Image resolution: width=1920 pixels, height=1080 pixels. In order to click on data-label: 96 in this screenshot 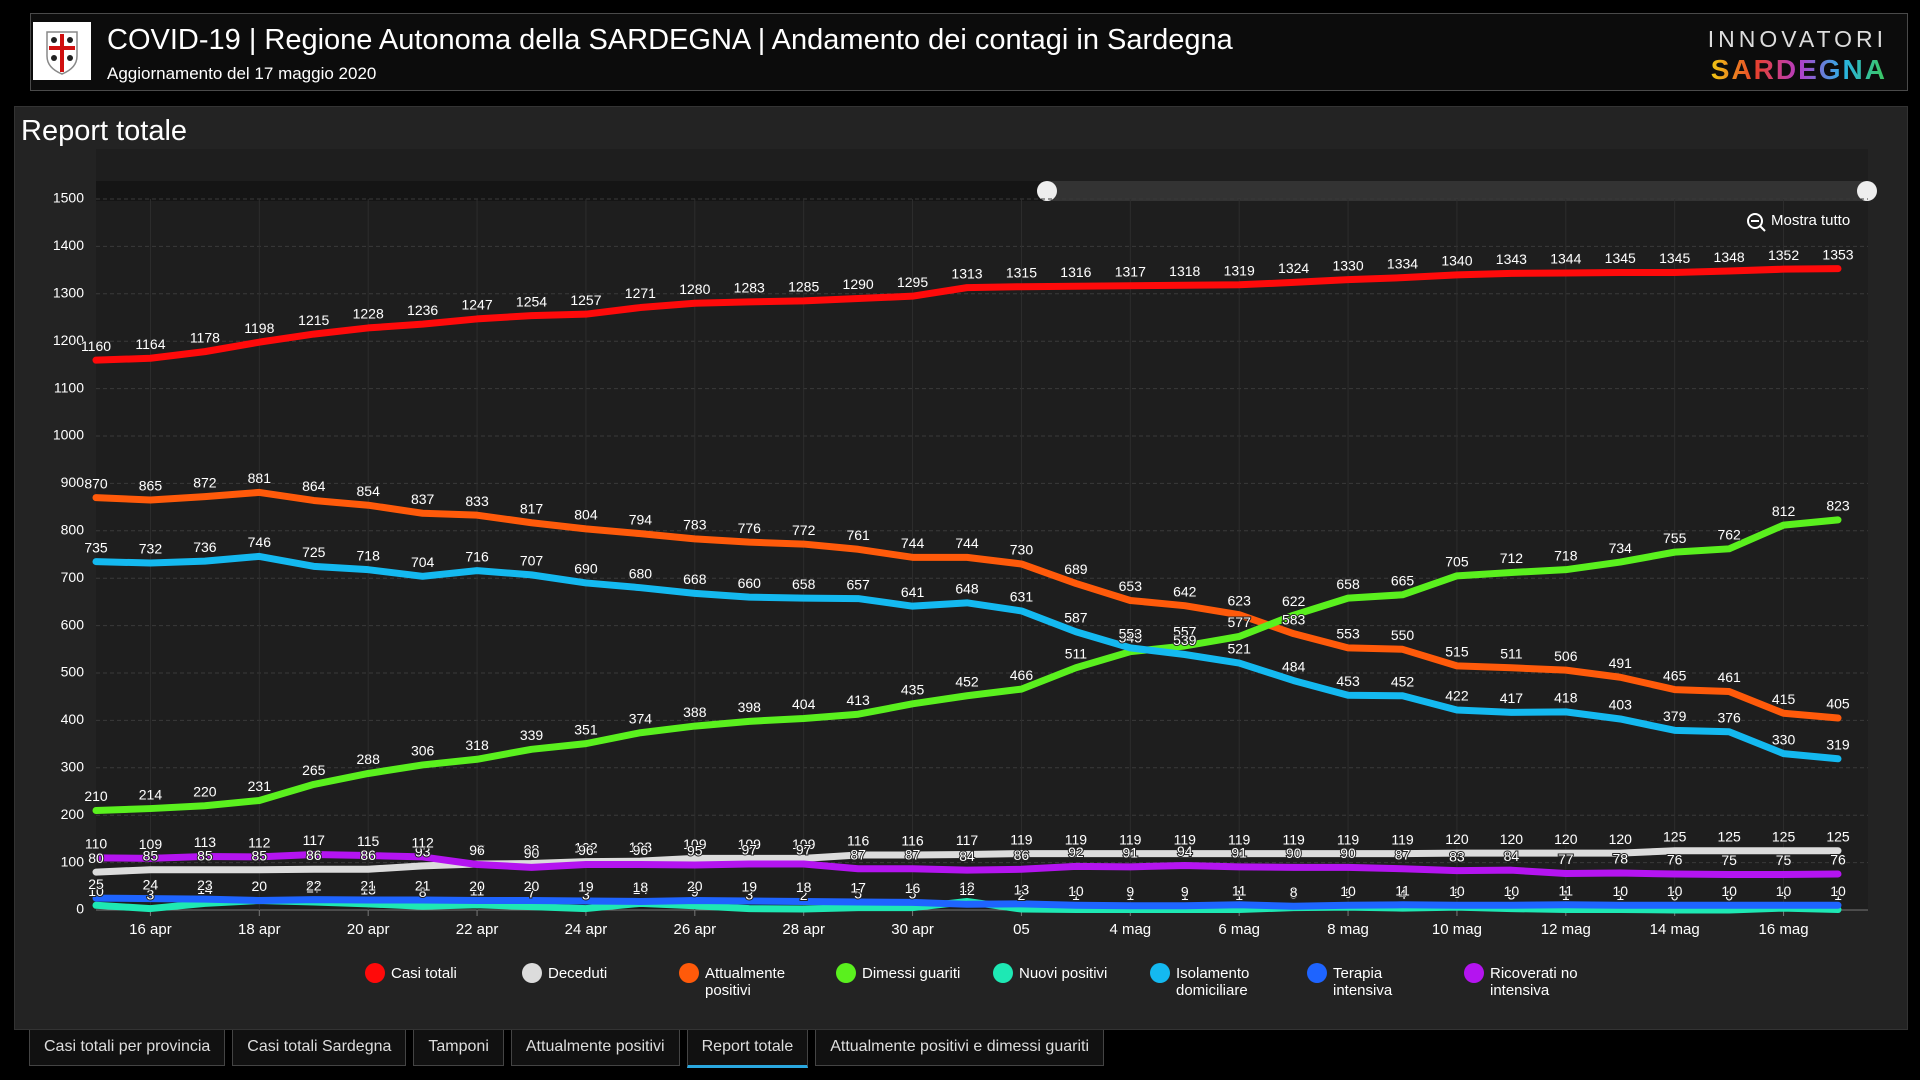, I will do `click(586, 850)`.